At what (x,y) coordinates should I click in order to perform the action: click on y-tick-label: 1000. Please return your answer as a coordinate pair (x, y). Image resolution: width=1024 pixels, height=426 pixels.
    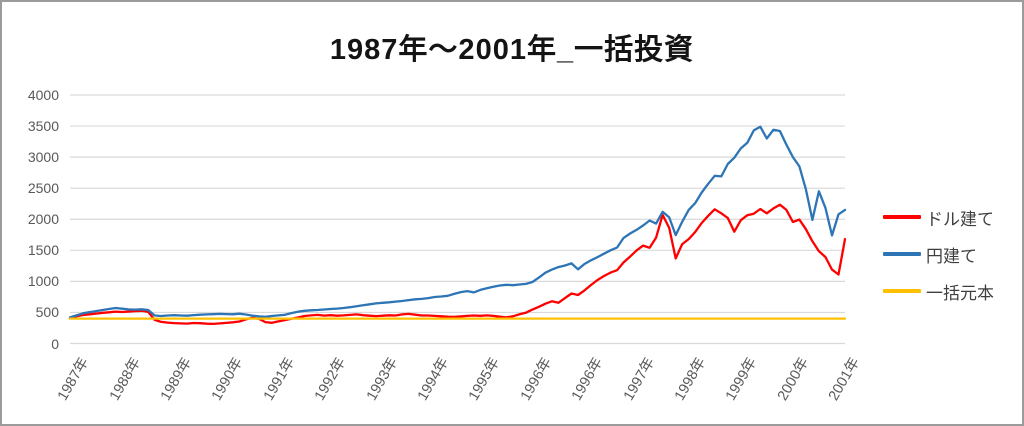
    Looking at the image, I should click on (43, 281).